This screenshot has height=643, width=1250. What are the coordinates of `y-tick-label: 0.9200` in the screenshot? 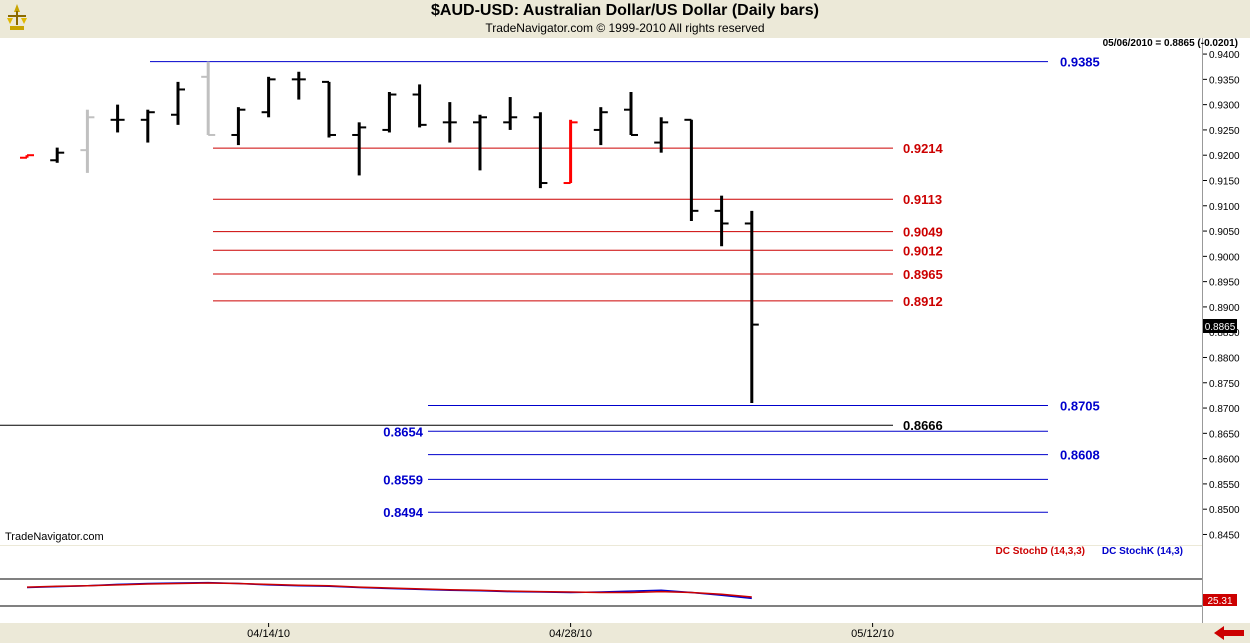 It's located at (1224, 156).